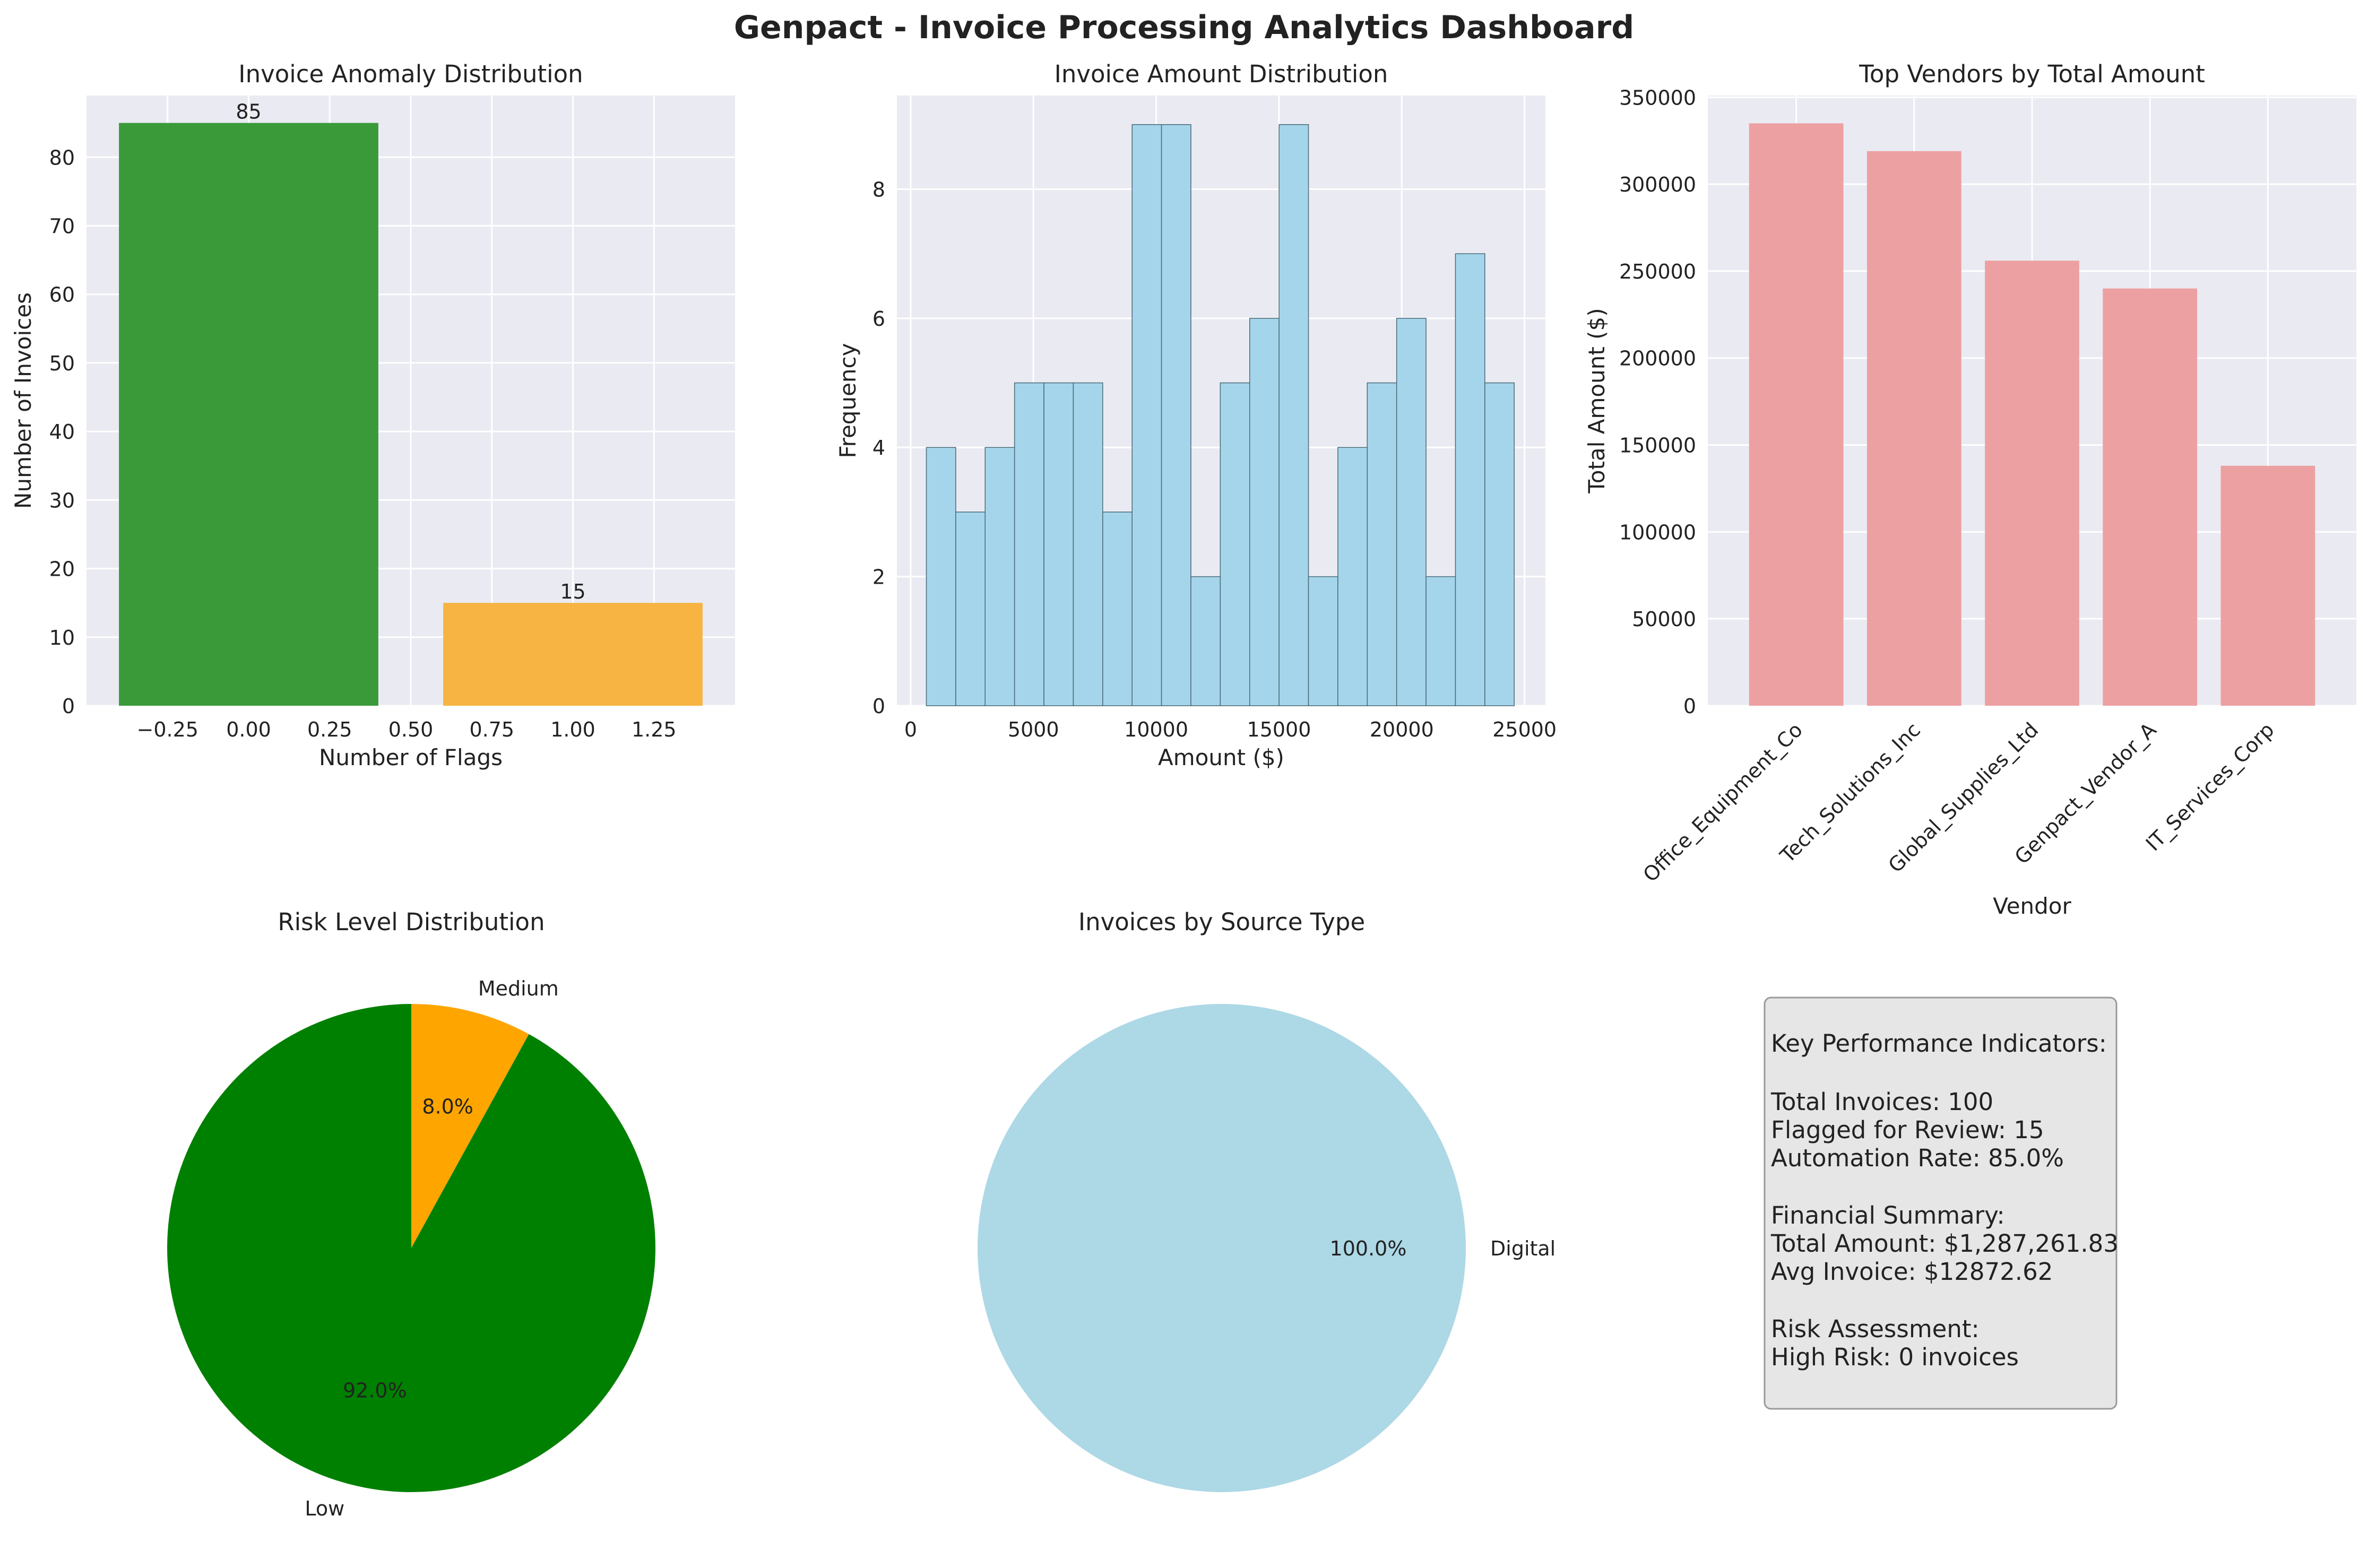 The height and width of the screenshot is (1568, 2368). I want to click on chart-title: Invoices by Source Type, so click(1221, 922).